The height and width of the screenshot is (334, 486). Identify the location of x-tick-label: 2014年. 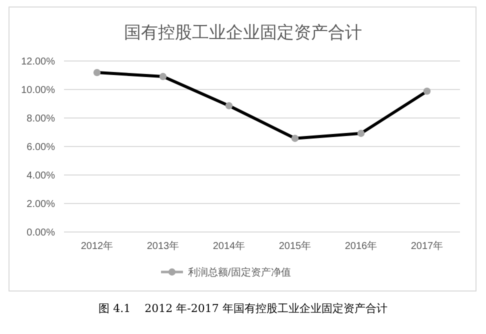
(229, 246).